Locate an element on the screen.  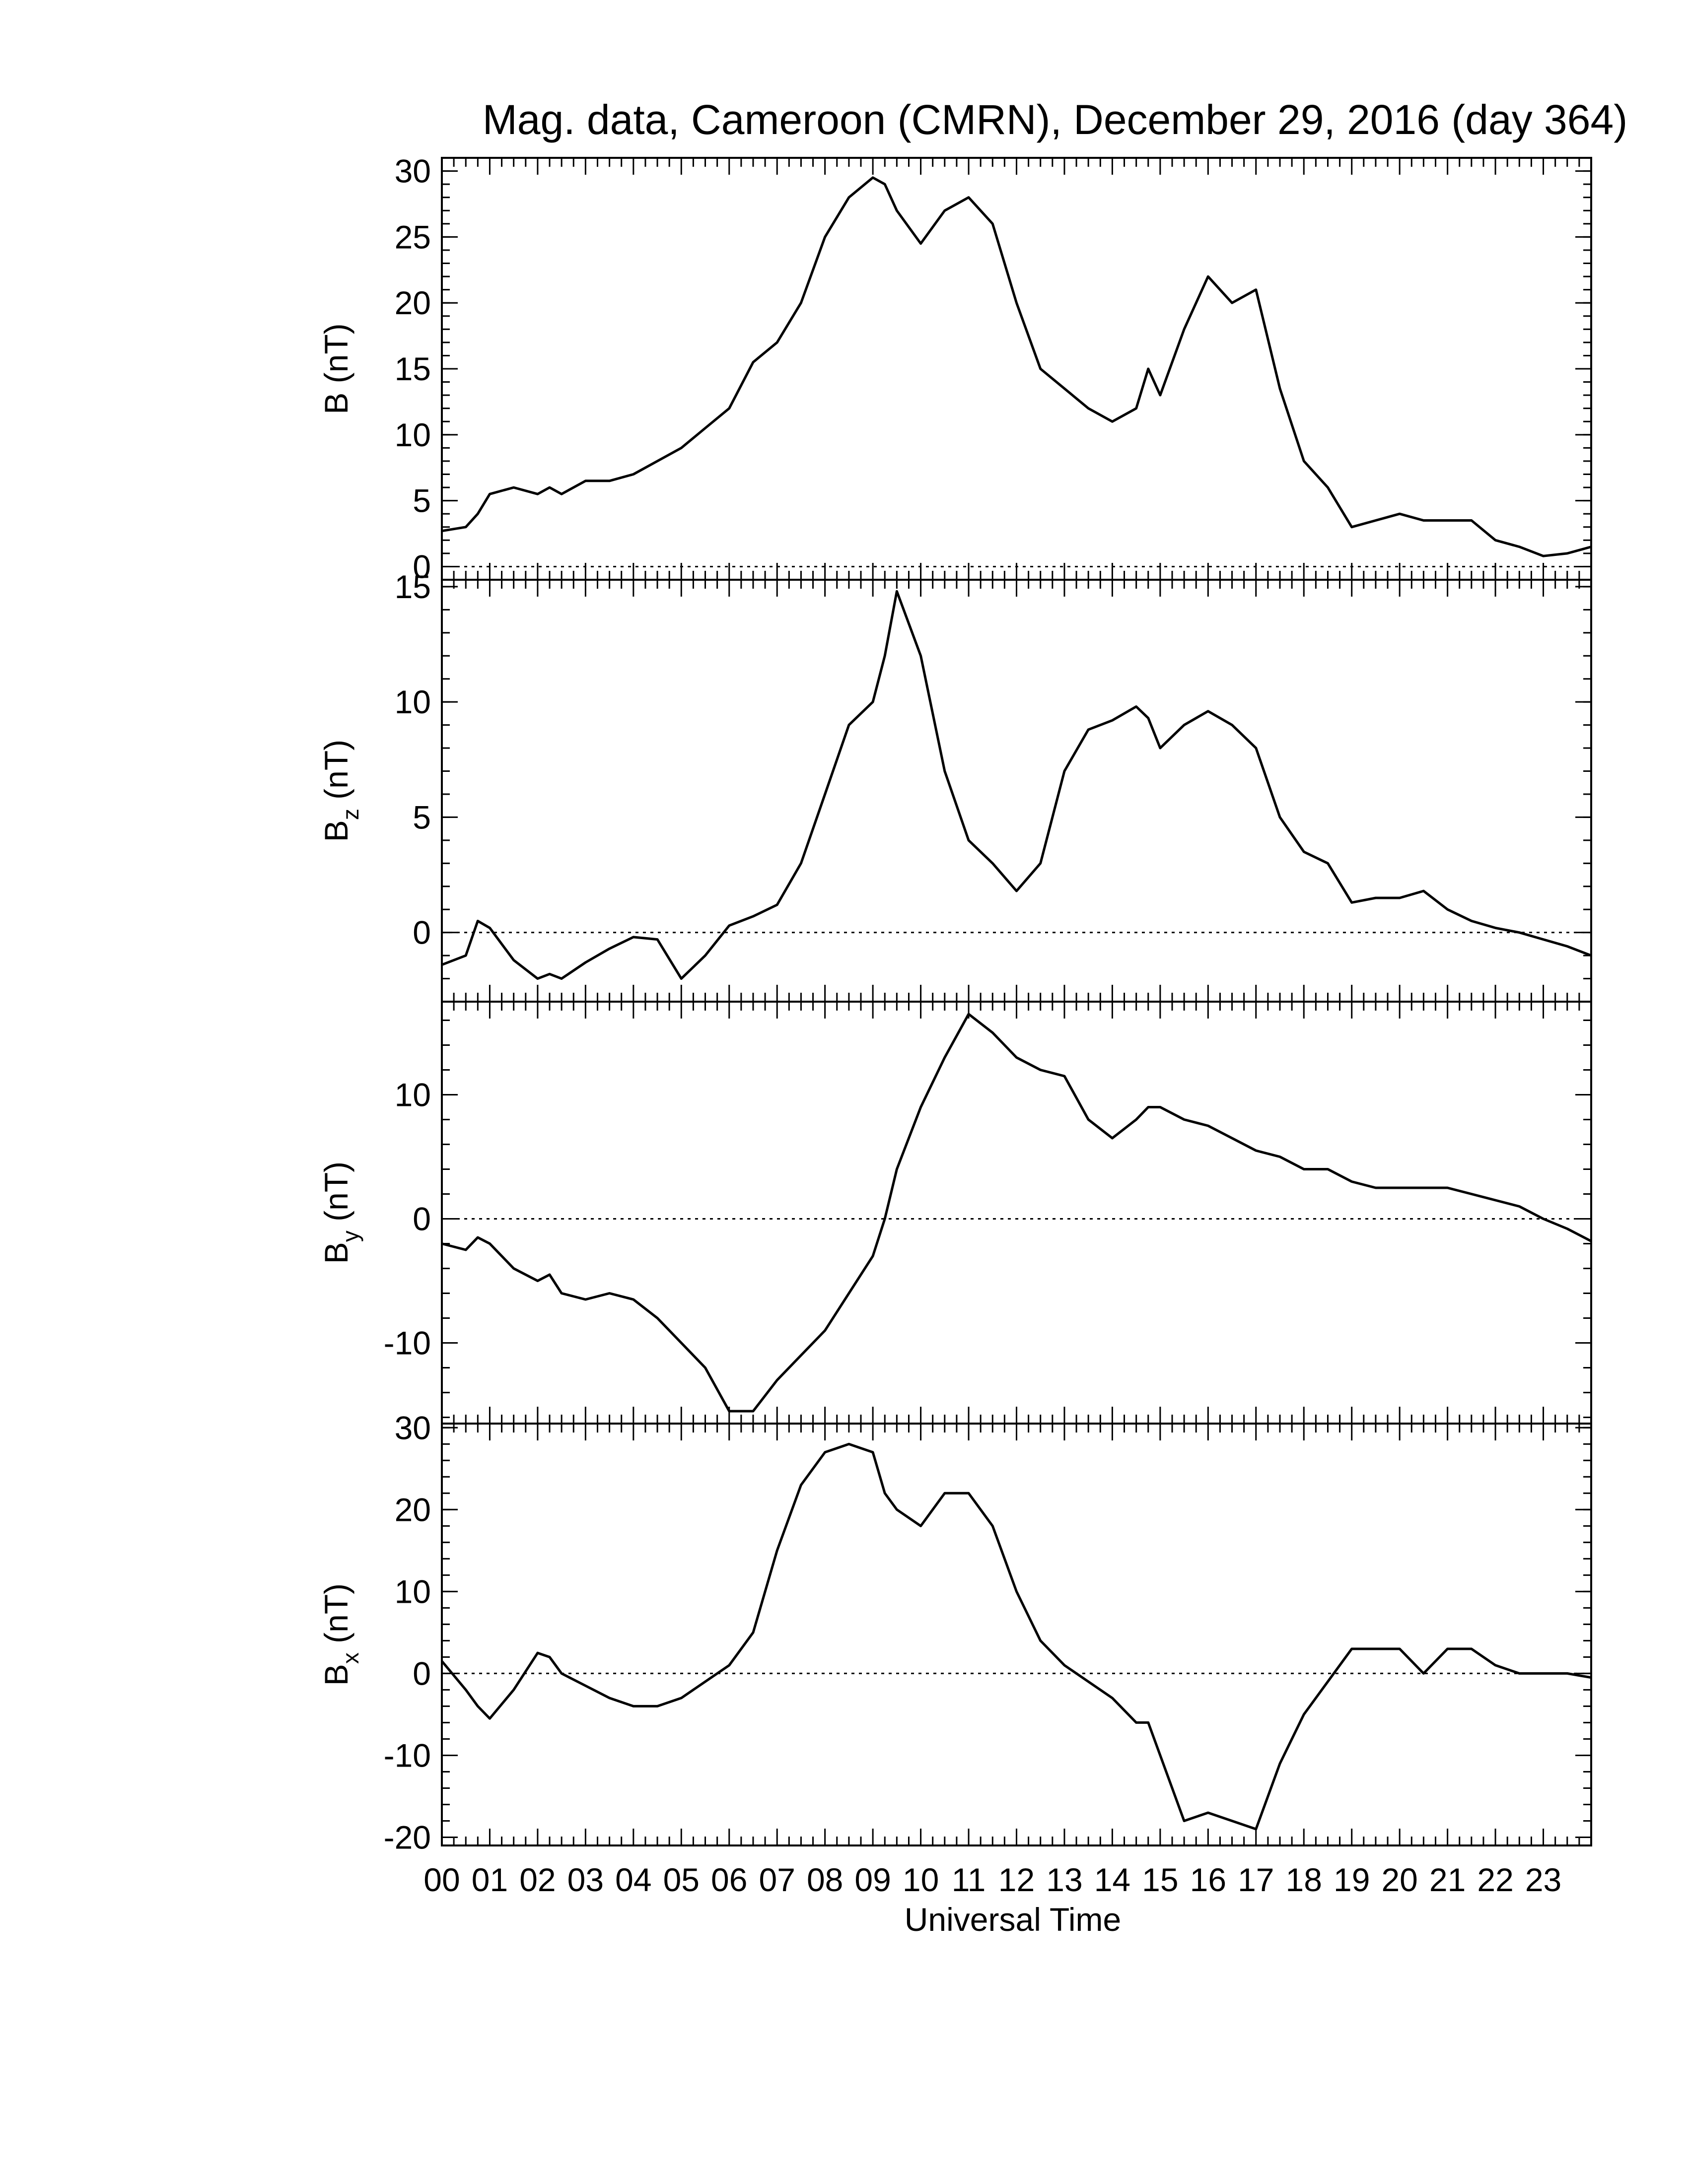
series-line-b is located at coordinates (1016, 366).